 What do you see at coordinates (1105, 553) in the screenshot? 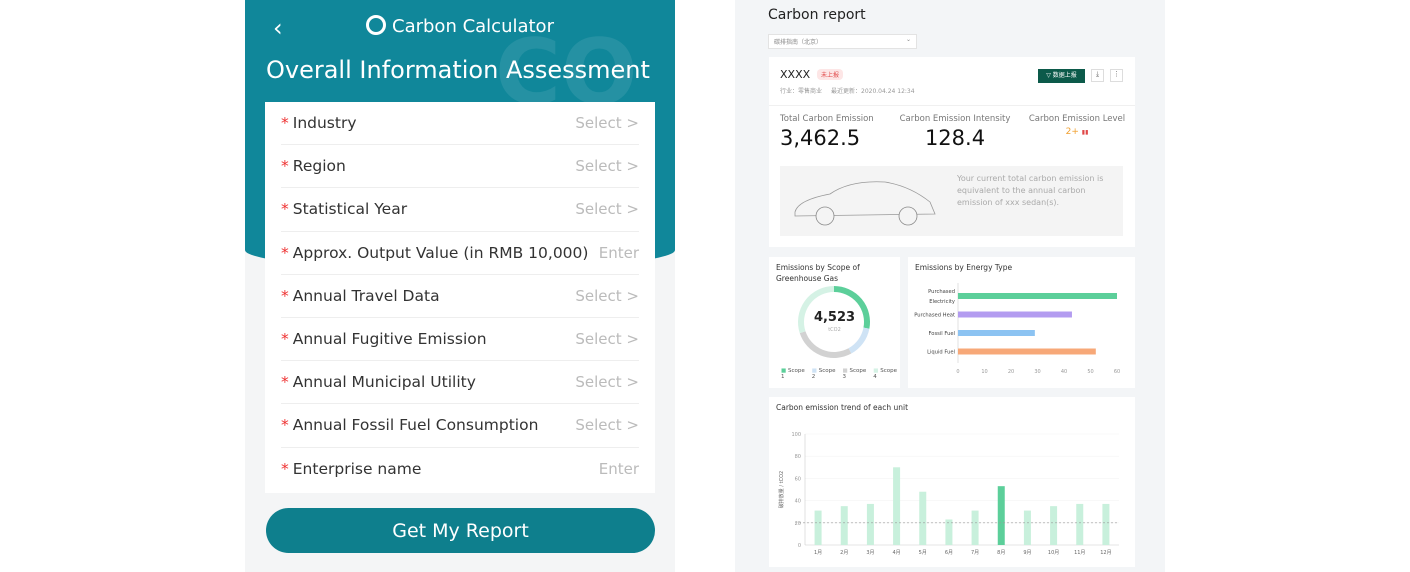
I see `x-tick-label: 12月` at bounding box center [1105, 553].